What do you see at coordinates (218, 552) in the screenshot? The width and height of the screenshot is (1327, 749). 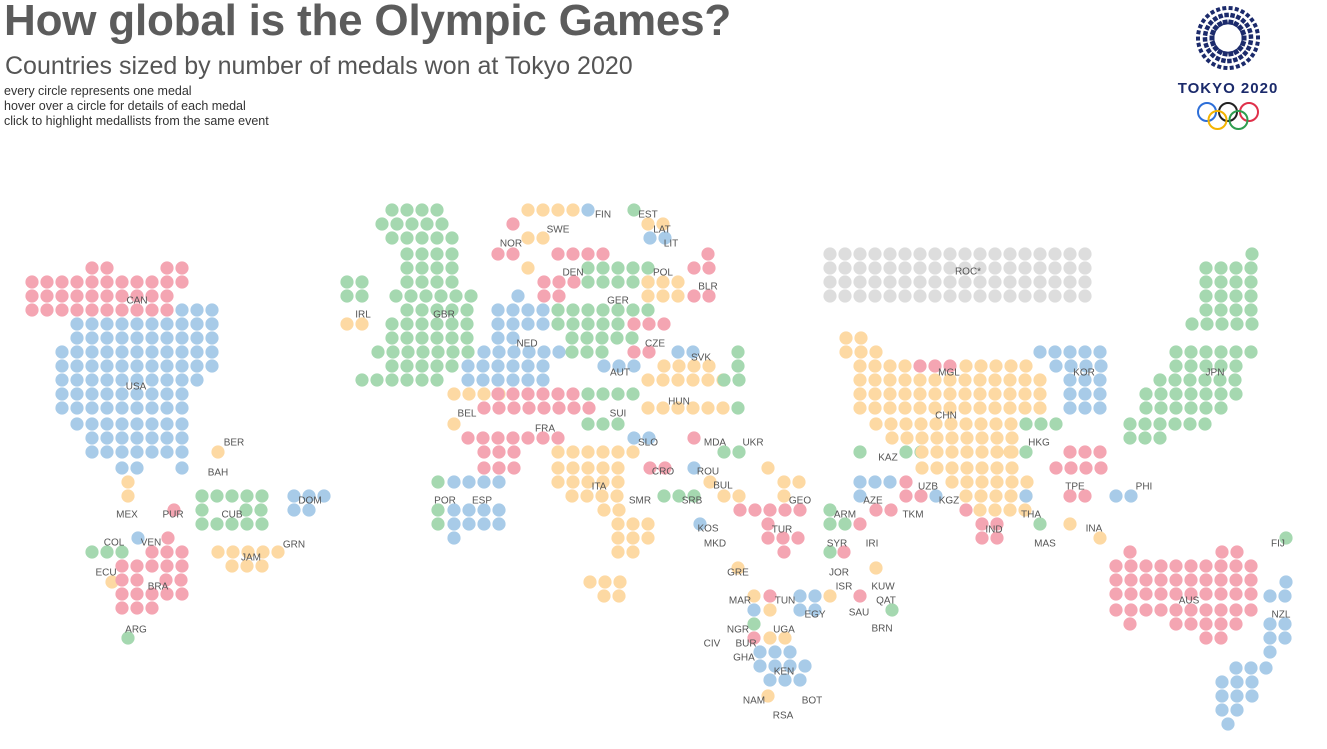 I see `medal-dot-jam` at bounding box center [218, 552].